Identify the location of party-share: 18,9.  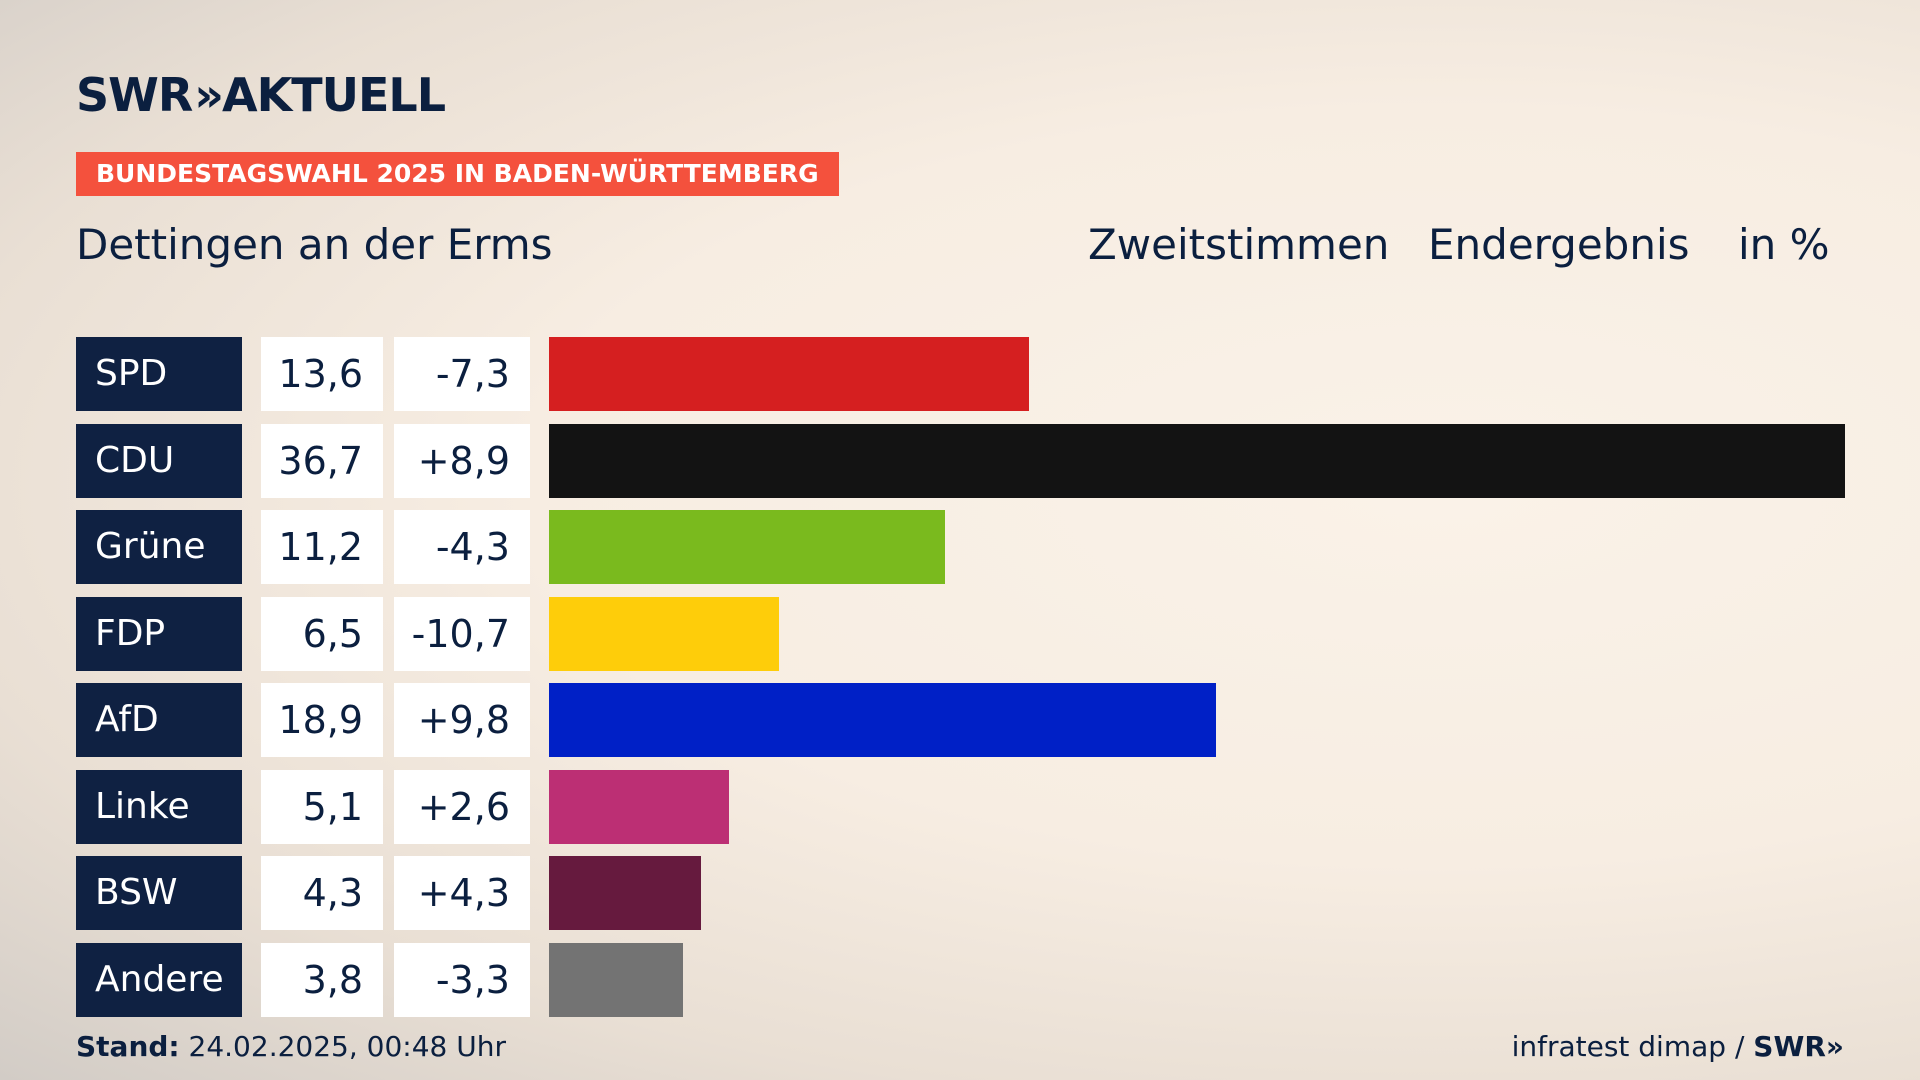
(322, 720).